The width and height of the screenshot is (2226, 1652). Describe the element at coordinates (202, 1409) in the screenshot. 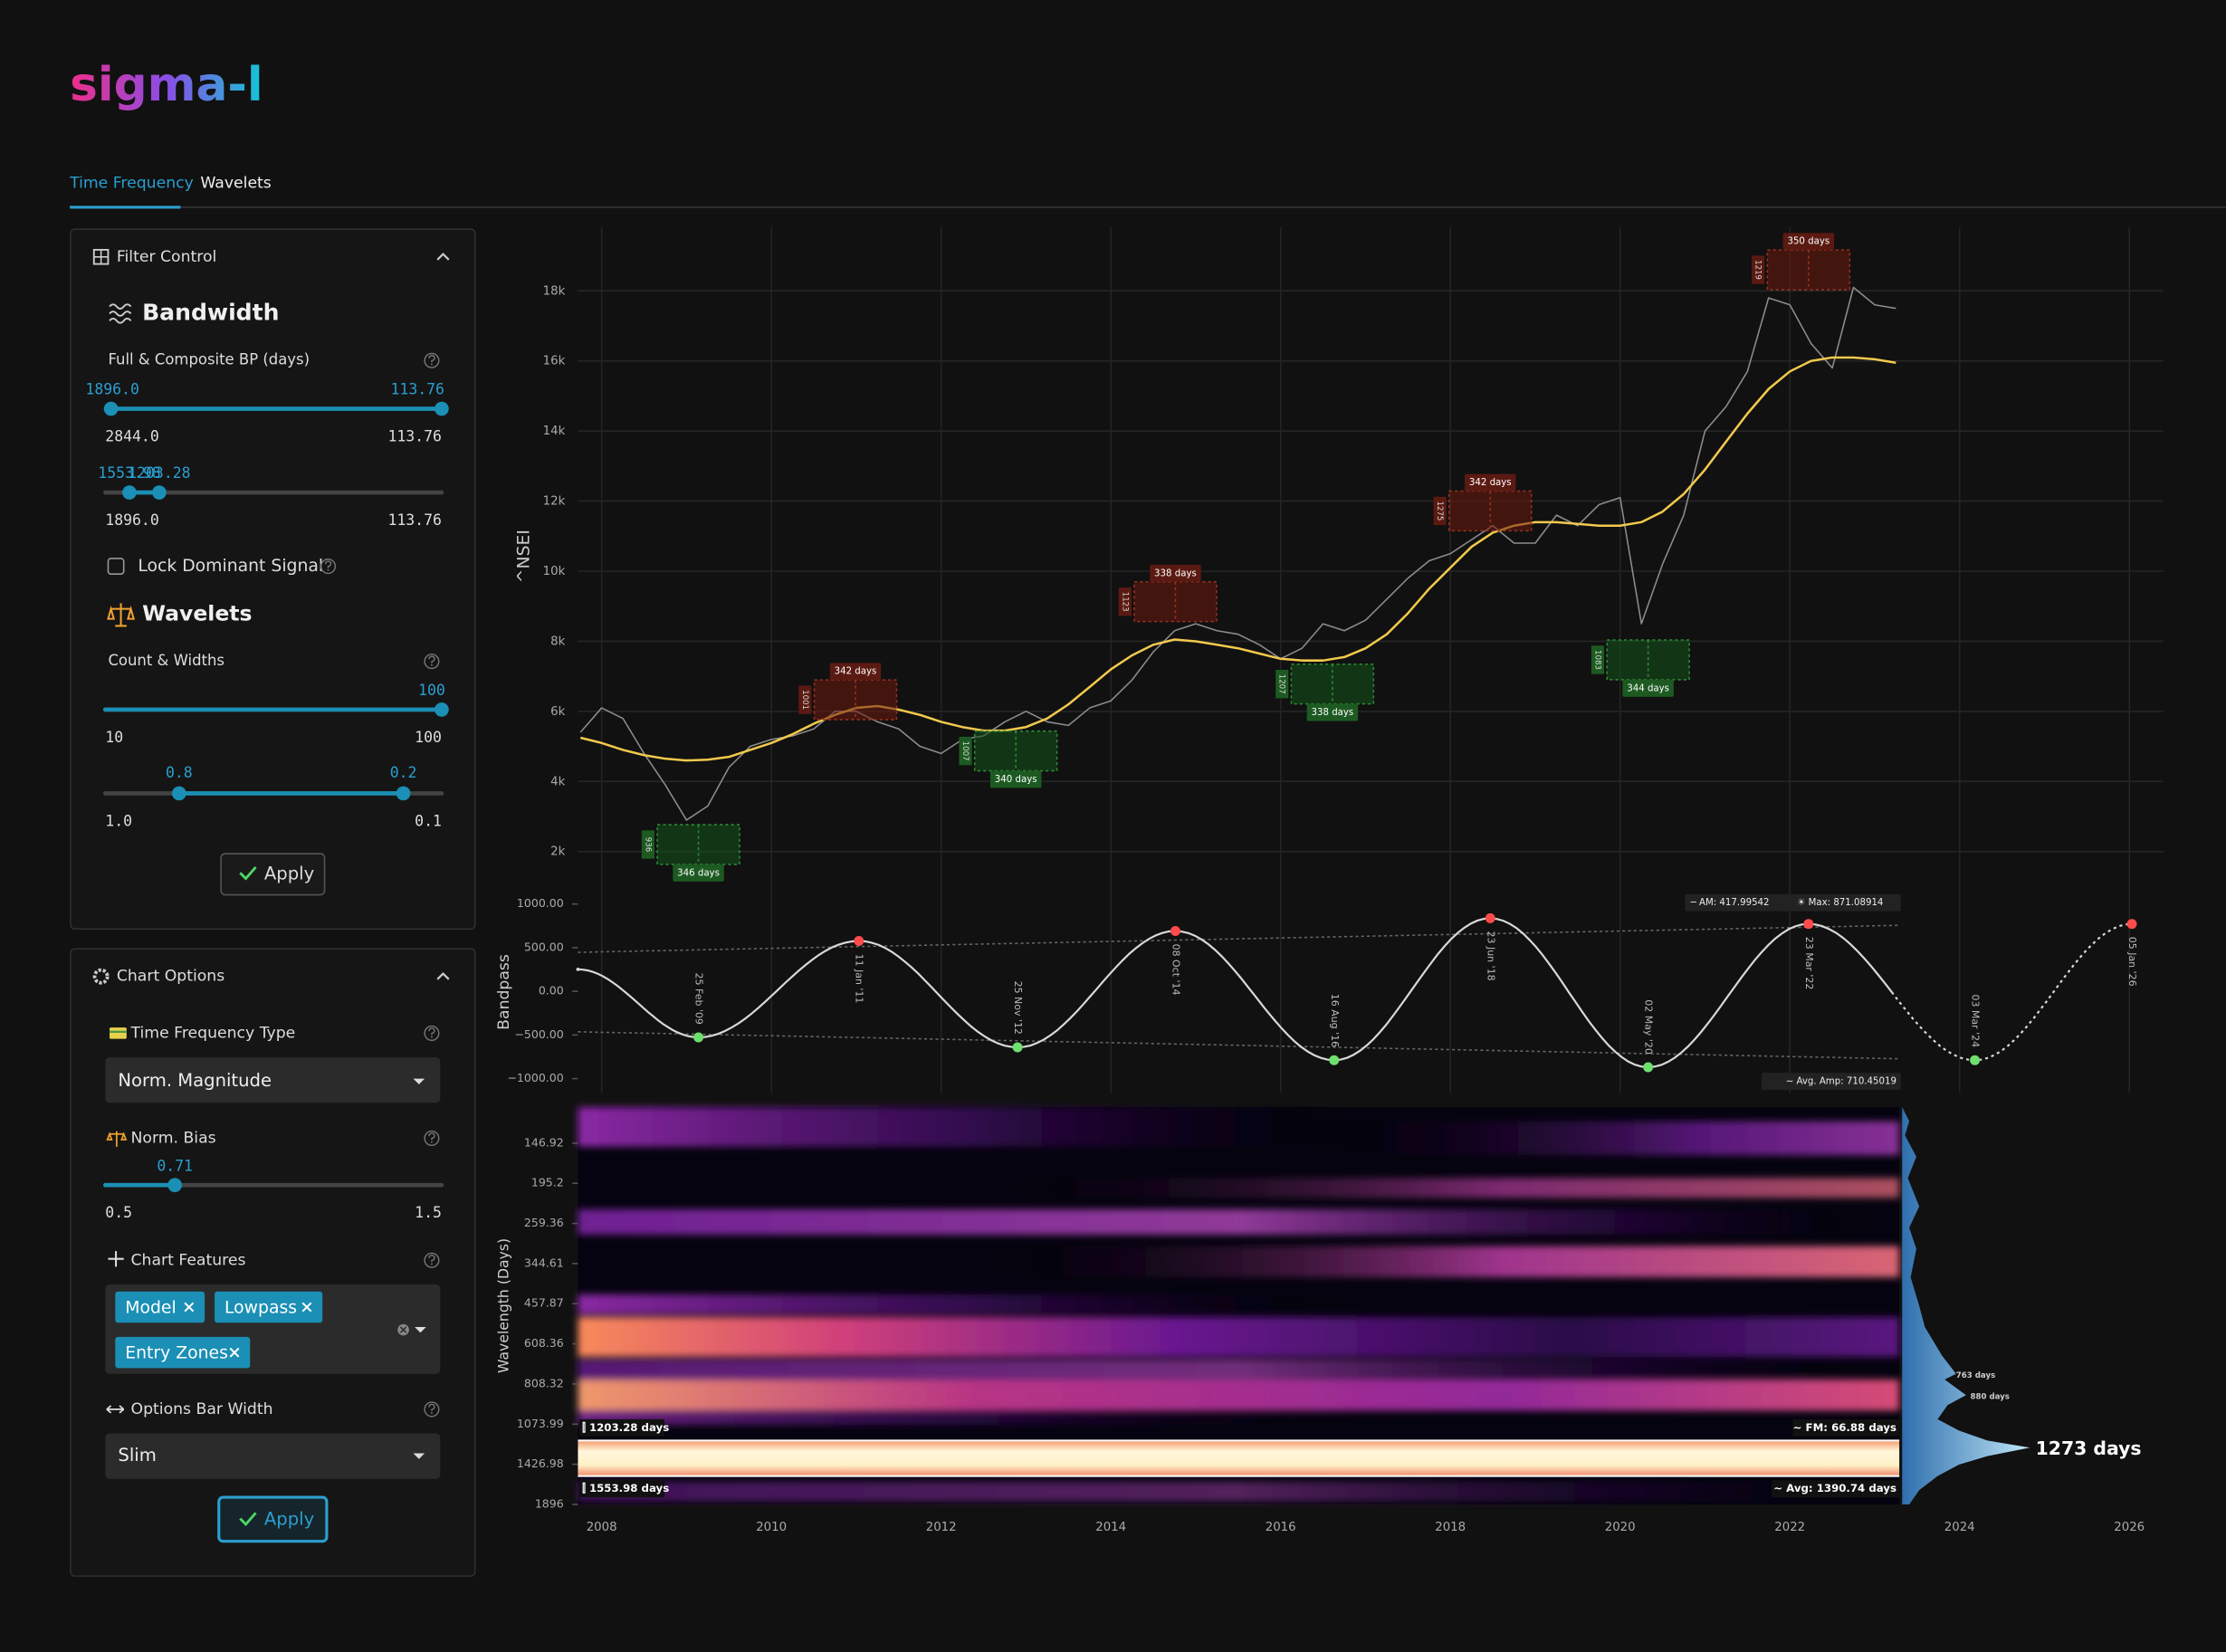

I see `field-label: Options Bar Width` at that location.